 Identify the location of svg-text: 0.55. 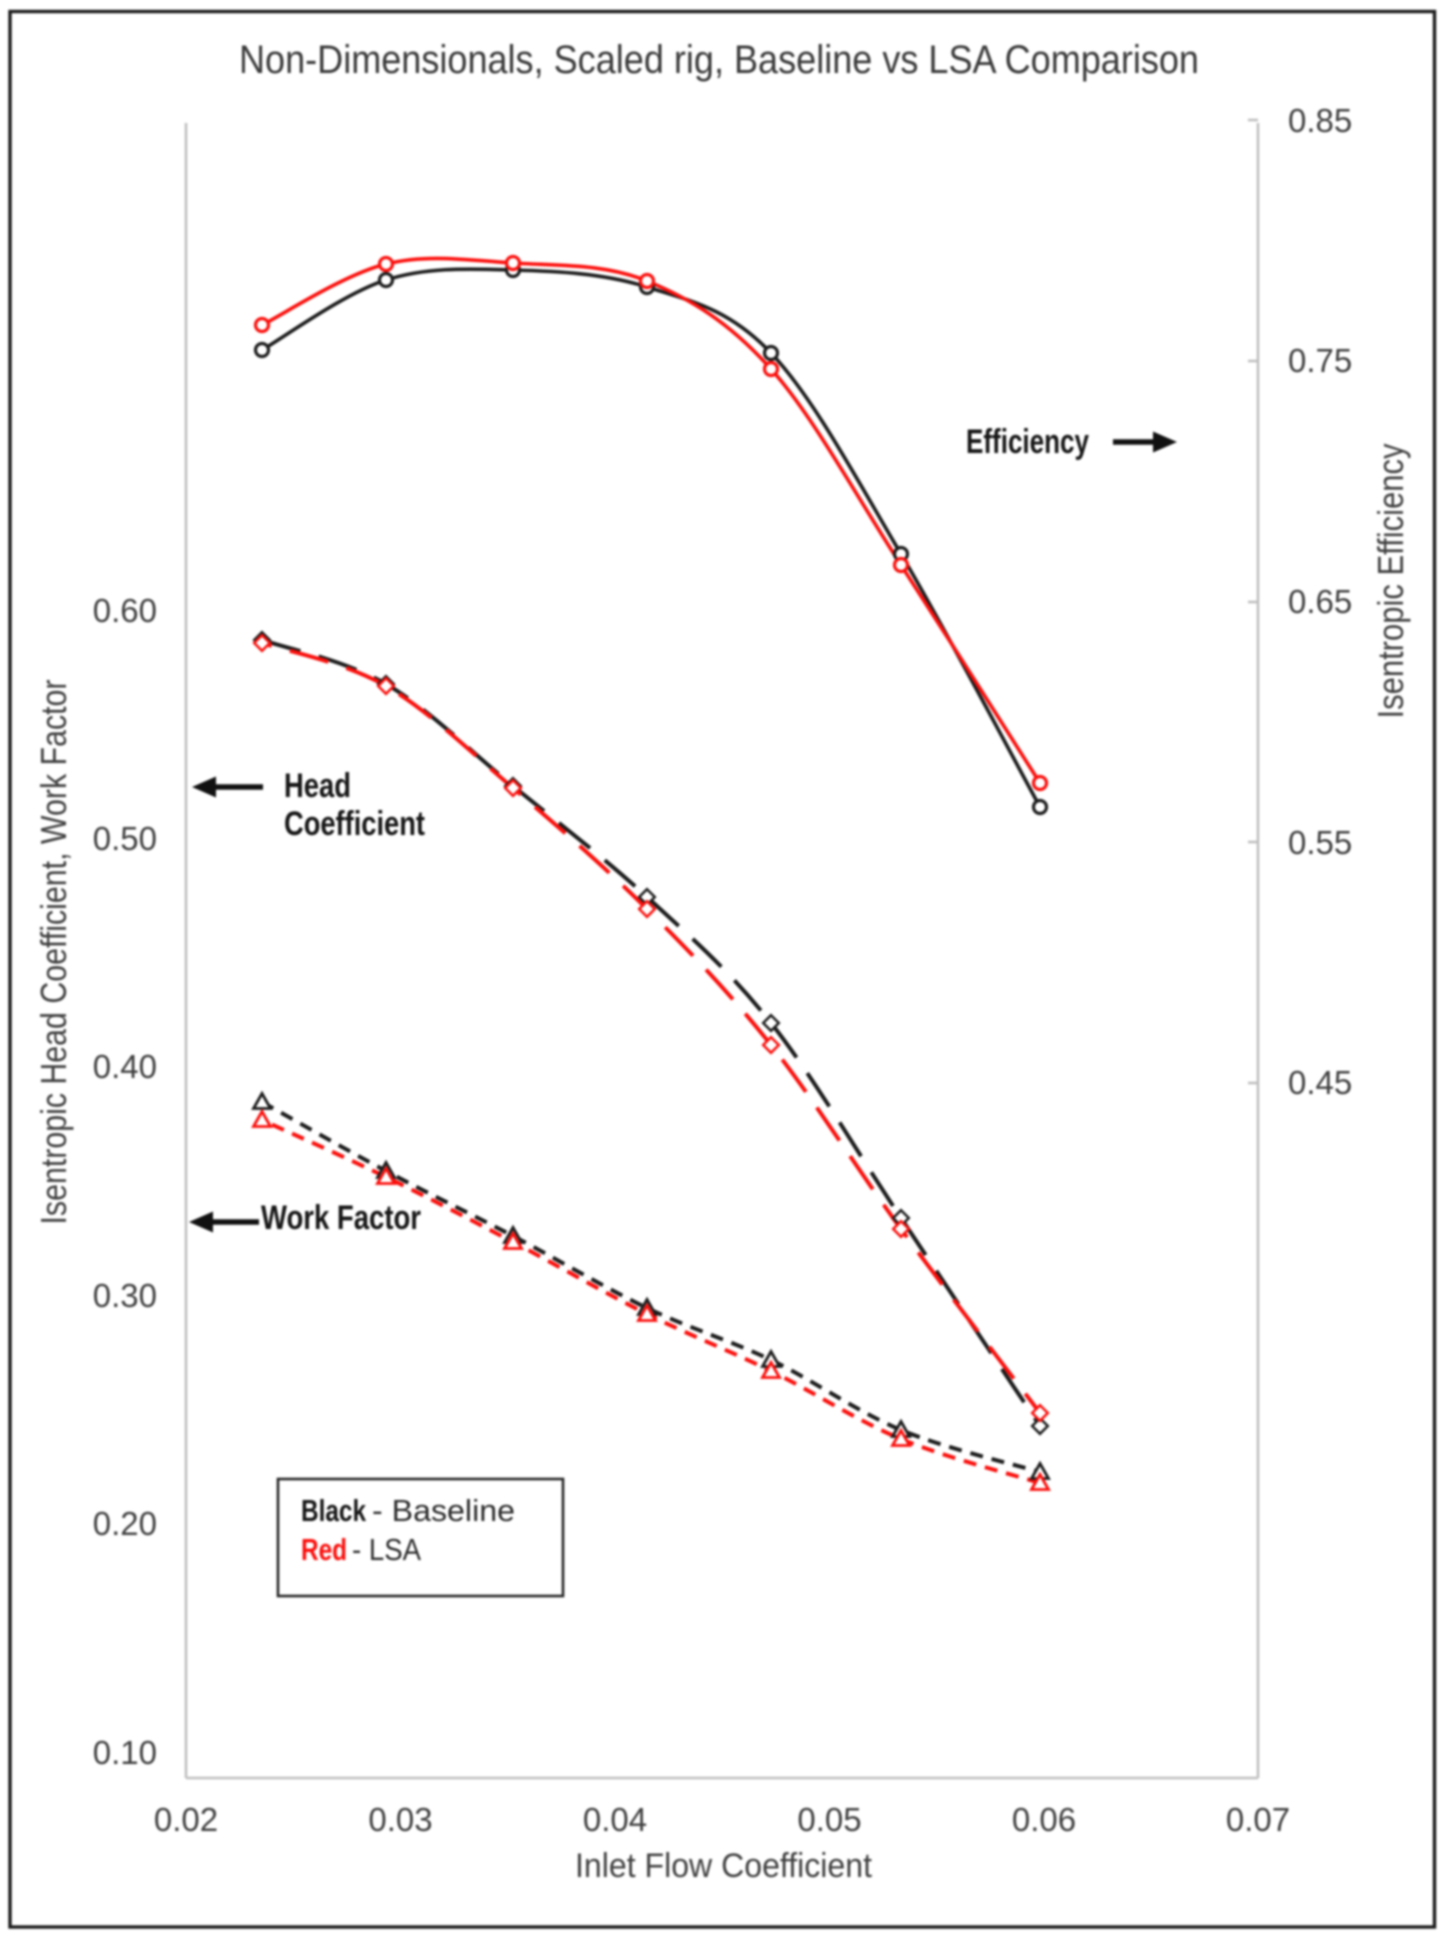
(1320, 842).